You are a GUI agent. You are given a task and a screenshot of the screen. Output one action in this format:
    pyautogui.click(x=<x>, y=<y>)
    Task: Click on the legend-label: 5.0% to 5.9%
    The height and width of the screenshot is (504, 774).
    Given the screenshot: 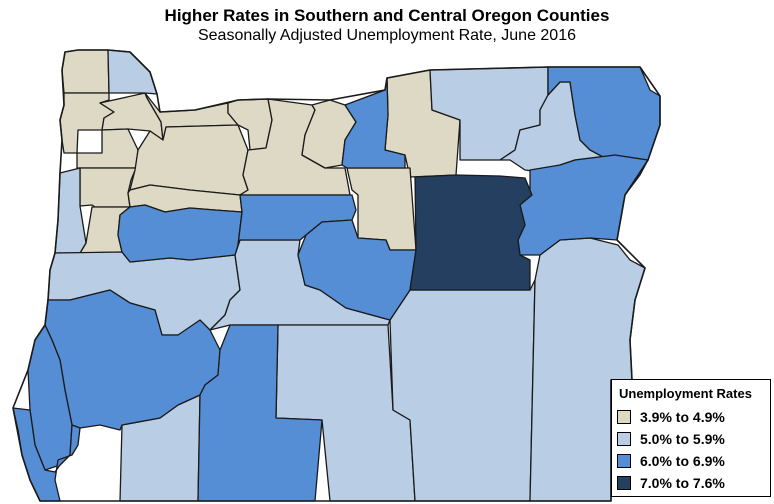 What is the action you would take?
    pyautogui.click(x=682, y=439)
    